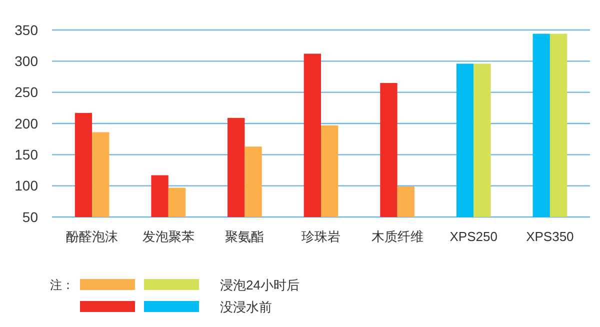 This screenshot has width=600, height=327. I want to click on x-tick-label: XPS250, so click(474, 236).